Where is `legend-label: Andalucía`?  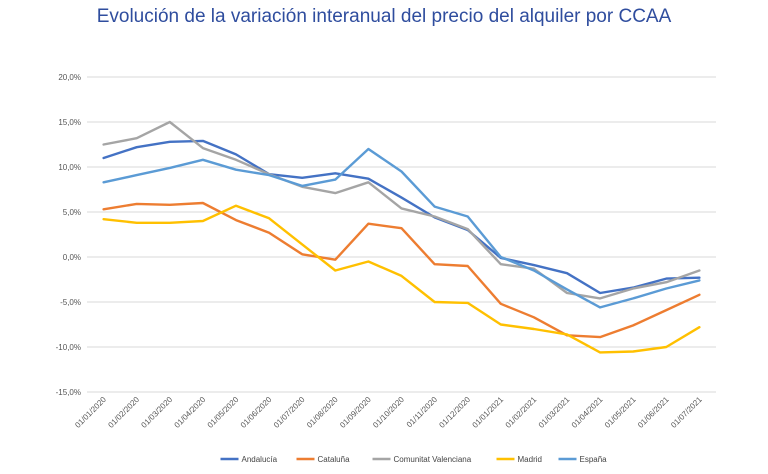 legend-label: Andalucía is located at coordinates (260, 459).